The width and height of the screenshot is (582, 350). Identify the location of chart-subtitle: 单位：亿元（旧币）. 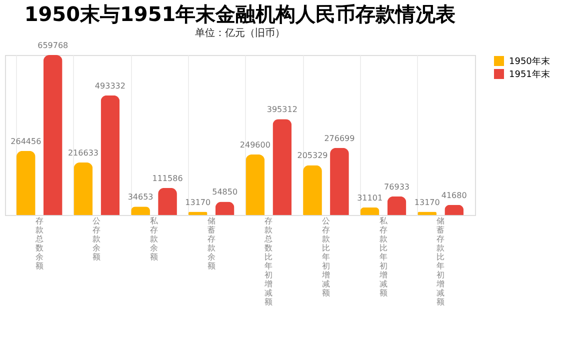
(240, 33).